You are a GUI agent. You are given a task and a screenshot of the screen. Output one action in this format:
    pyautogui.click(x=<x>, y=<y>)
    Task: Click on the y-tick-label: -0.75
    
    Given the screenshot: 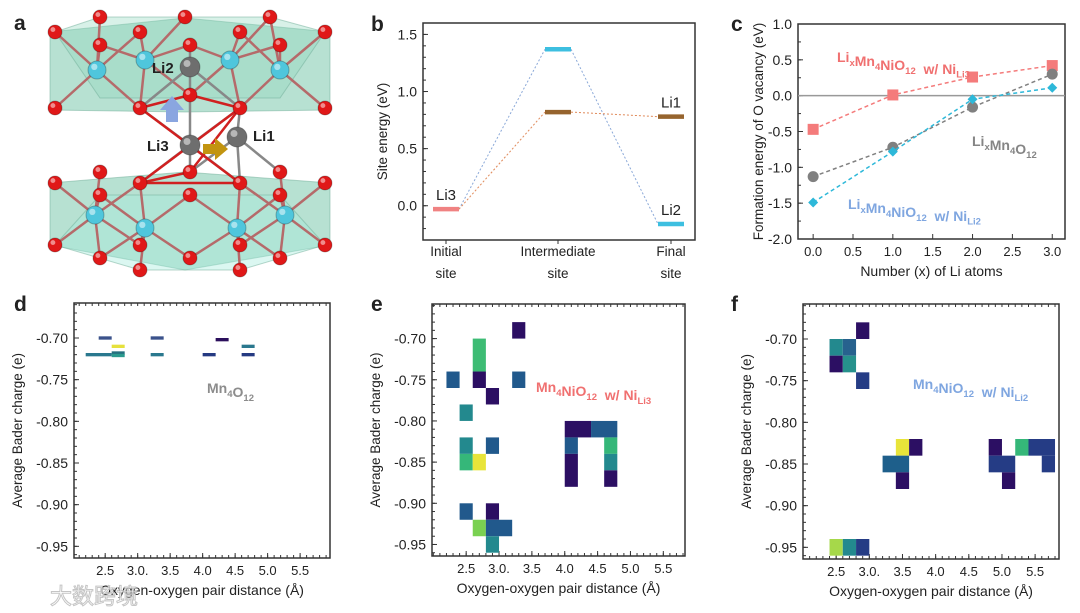 What is the action you would take?
    pyautogui.click(x=781, y=381)
    